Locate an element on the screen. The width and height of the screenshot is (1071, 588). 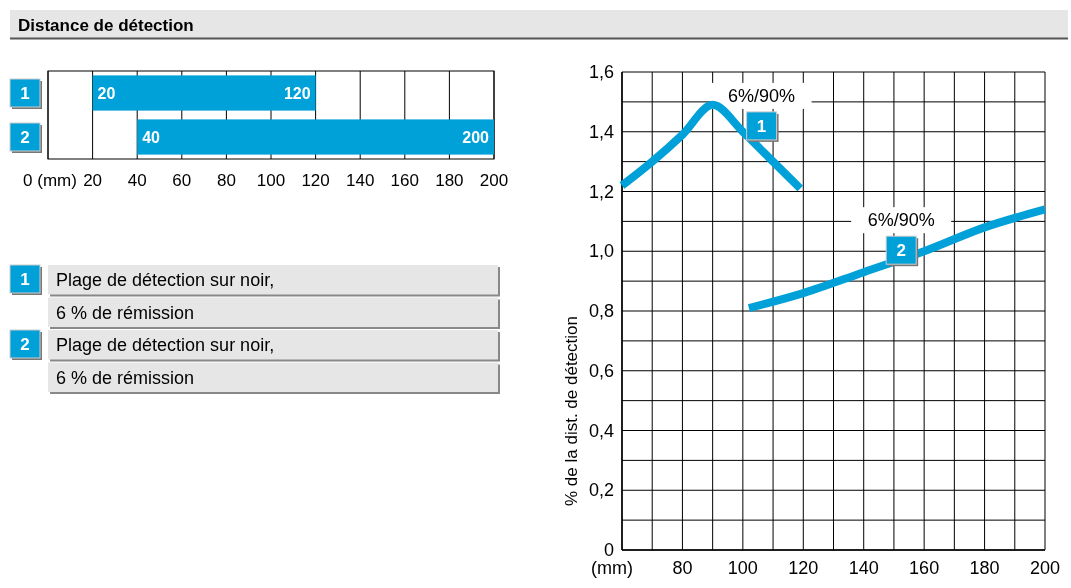
annotation: 120 is located at coordinates (297, 93).